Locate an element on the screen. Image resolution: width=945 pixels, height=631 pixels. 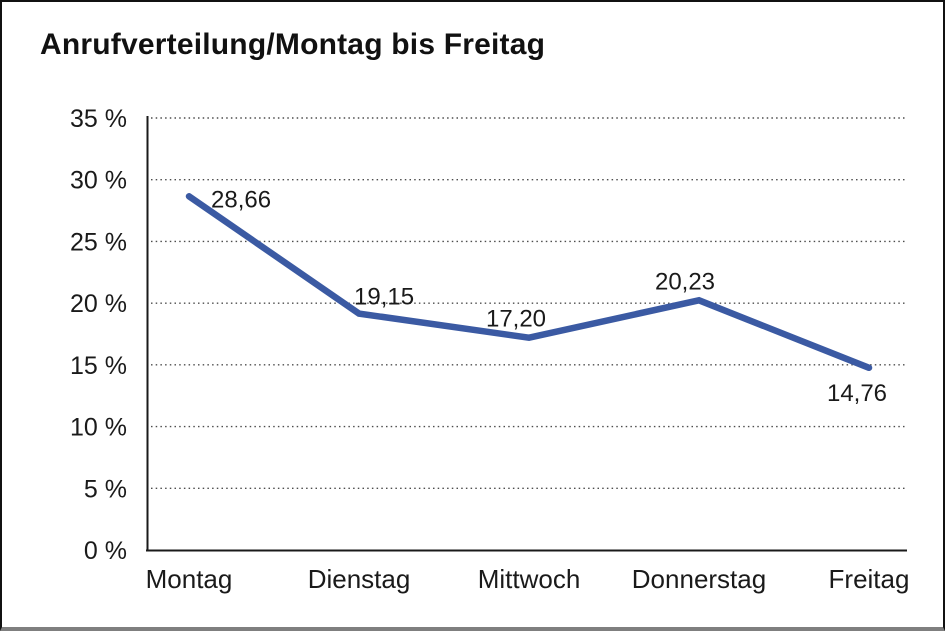
y-tick-label: 15 % is located at coordinates (98, 366).